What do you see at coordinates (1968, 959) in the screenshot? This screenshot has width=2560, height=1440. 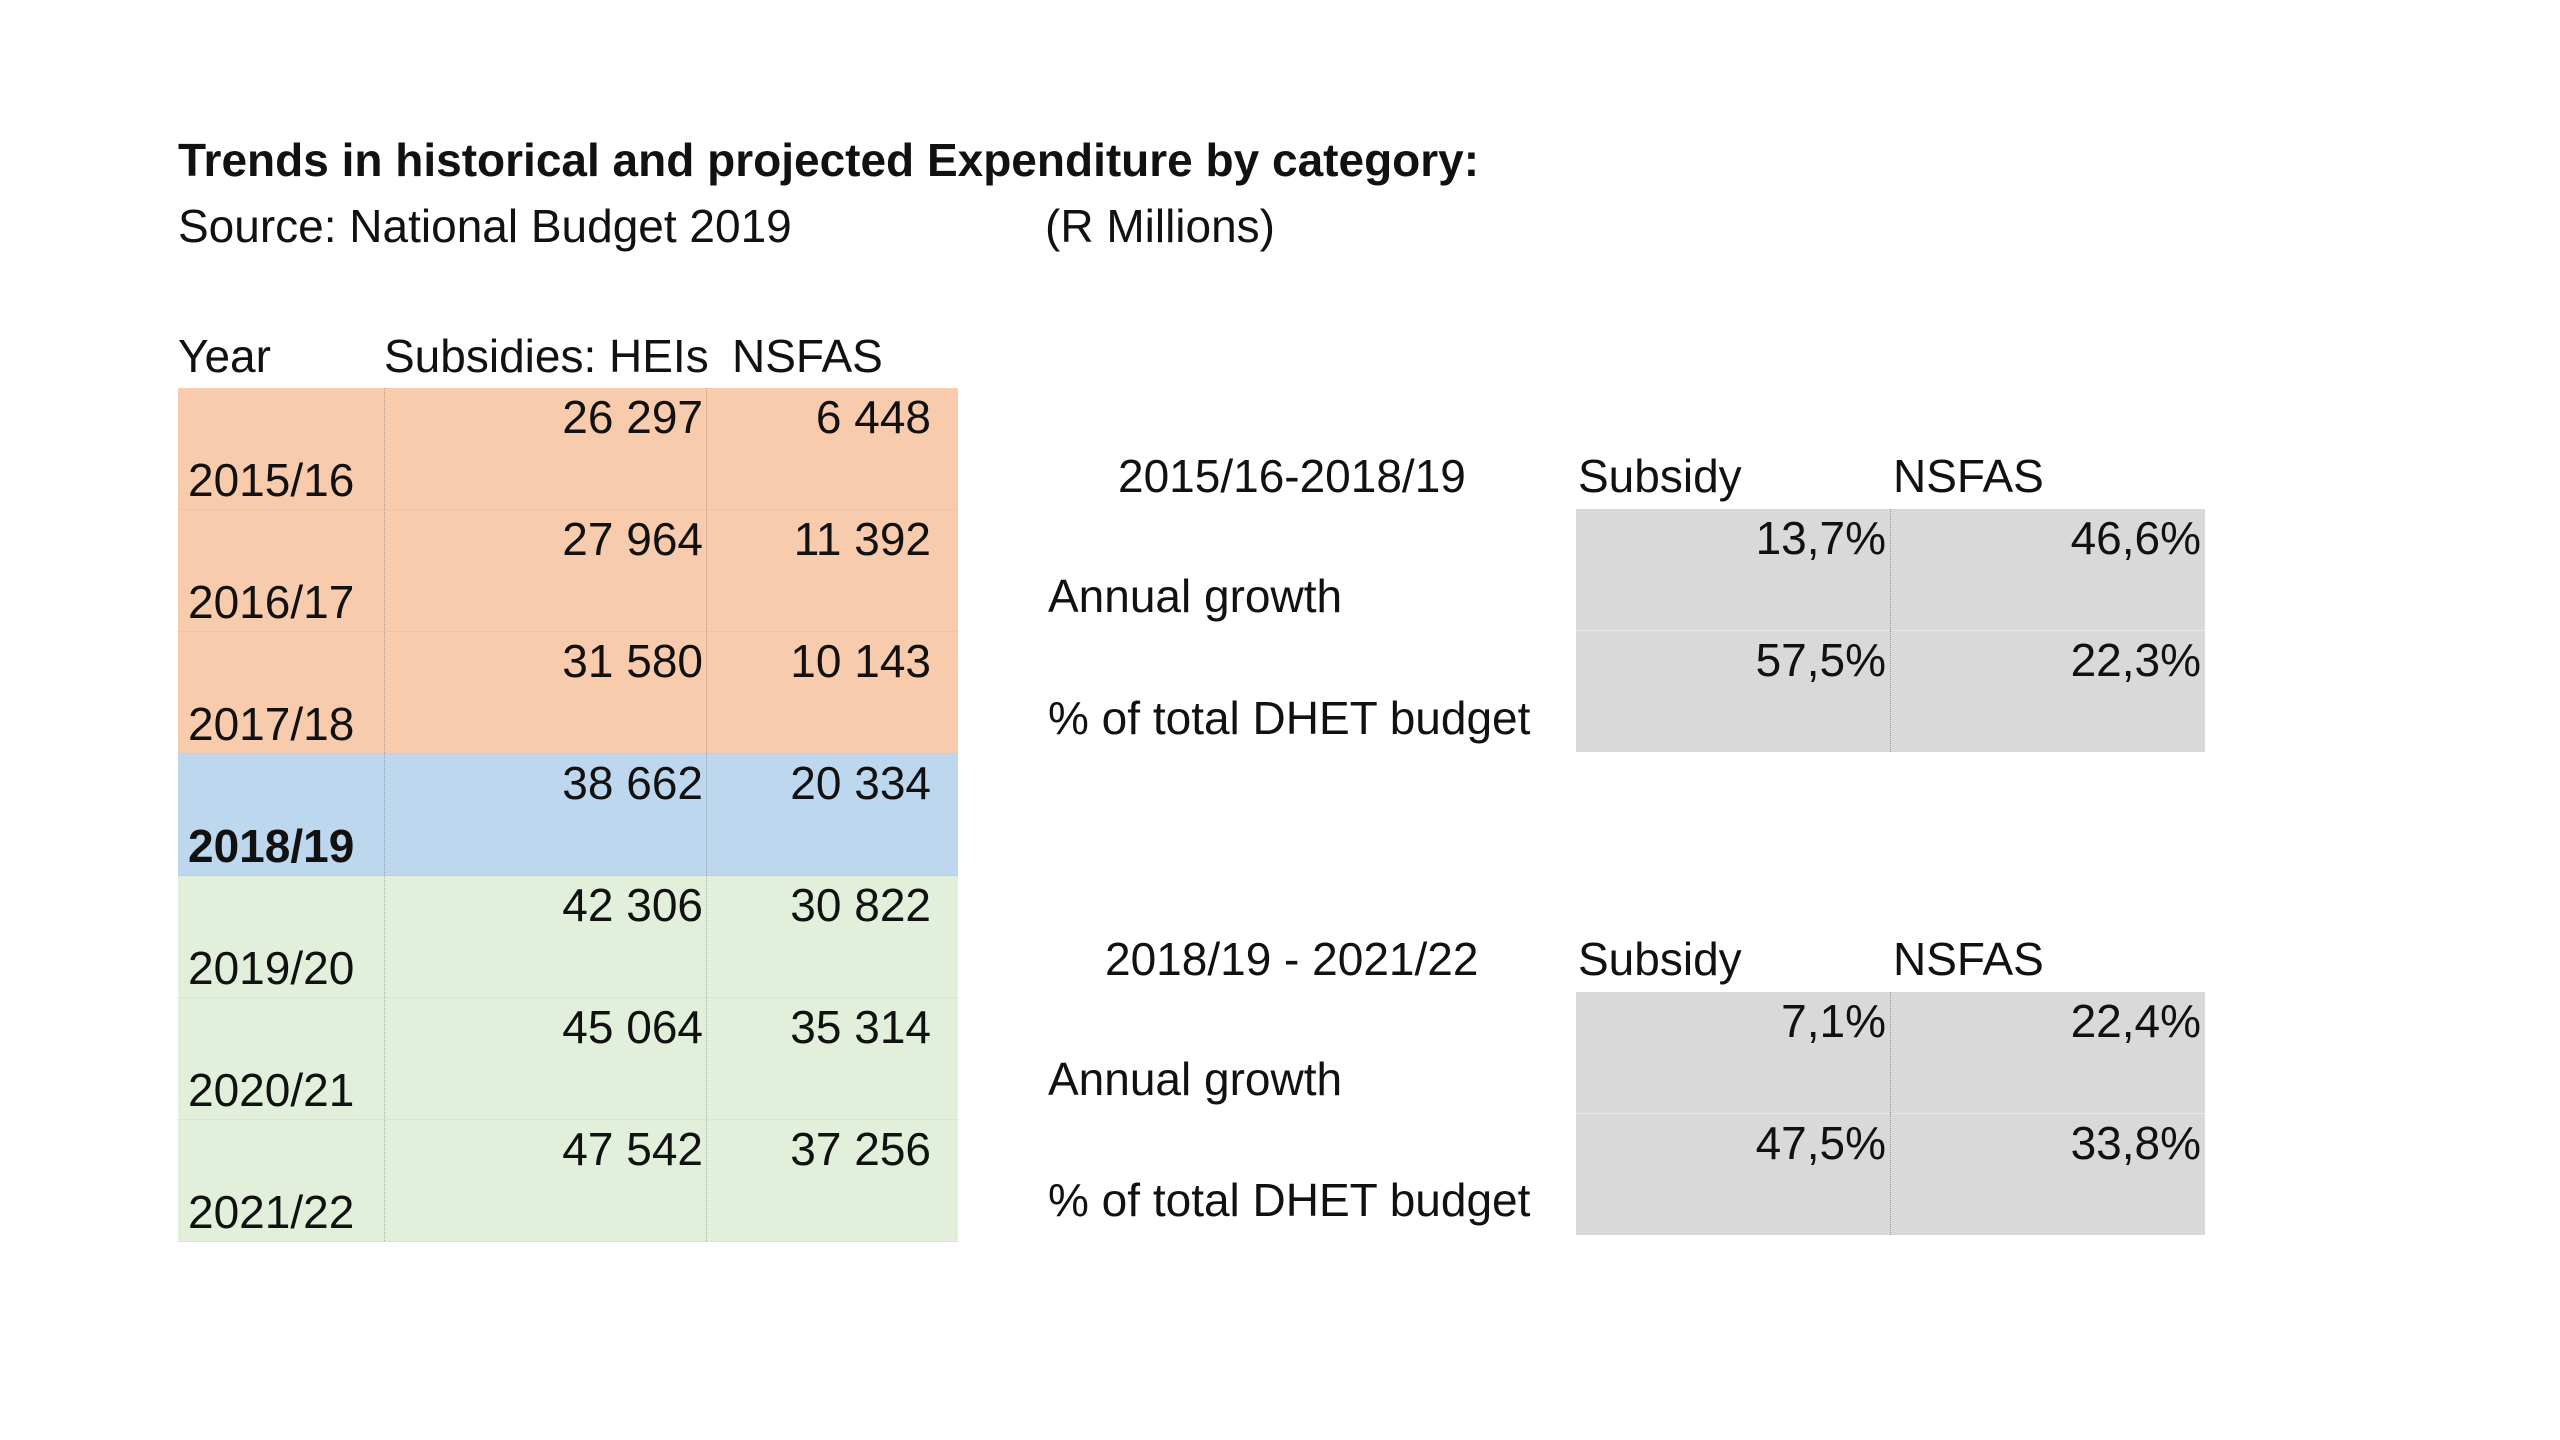 I see `summary-header-nsfas-2: NSFAS` at bounding box center [1968, 959].